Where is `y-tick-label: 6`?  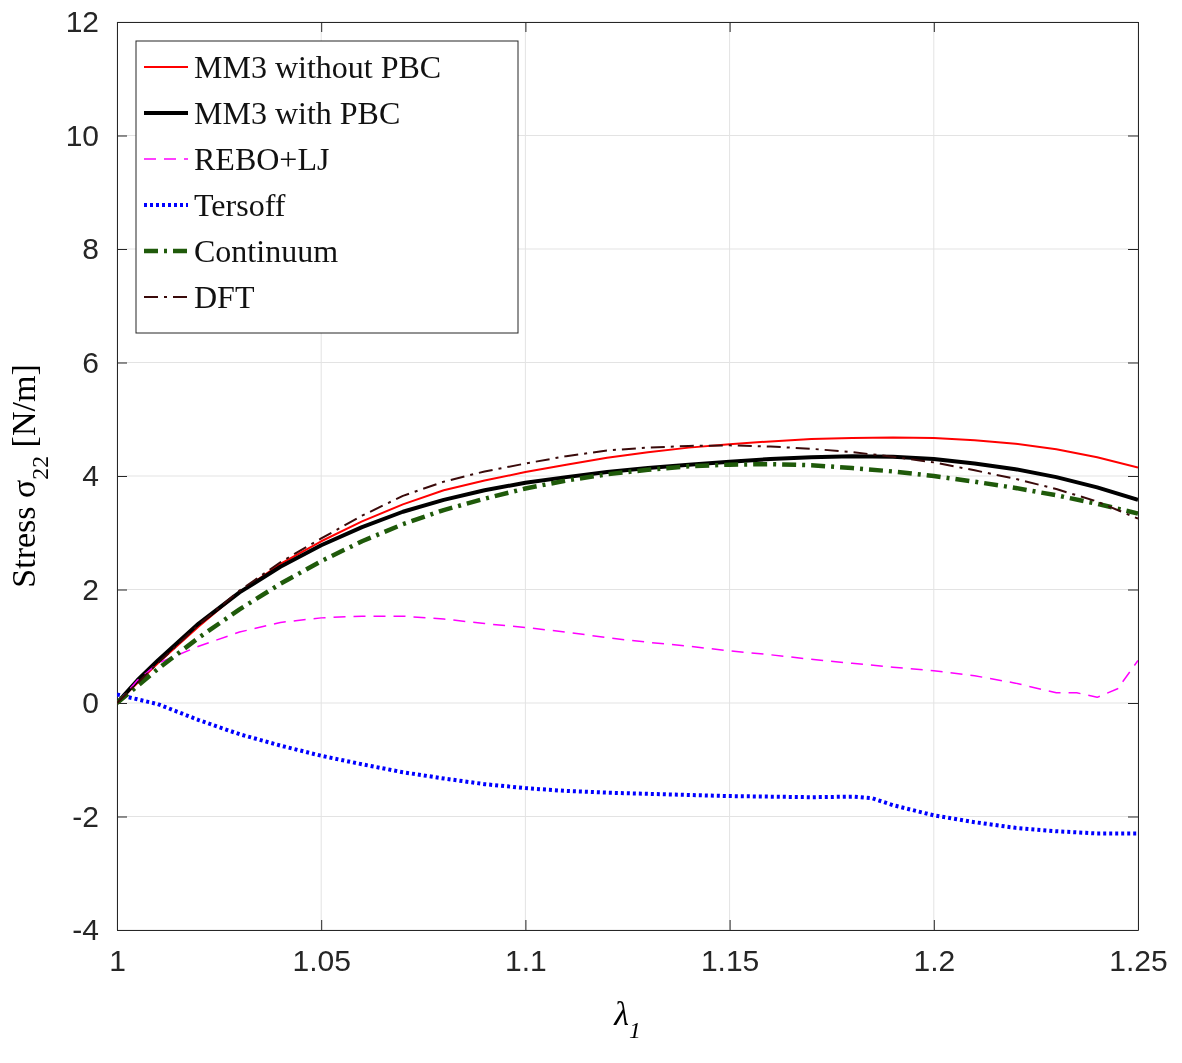
y-tick-label: 6 is located at coordinates (90, 362).